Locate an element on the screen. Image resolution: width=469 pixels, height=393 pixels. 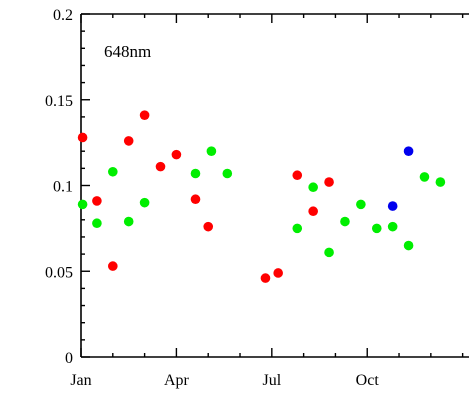
y-tick-label: 0.1 is located at coordinates (63, 187).